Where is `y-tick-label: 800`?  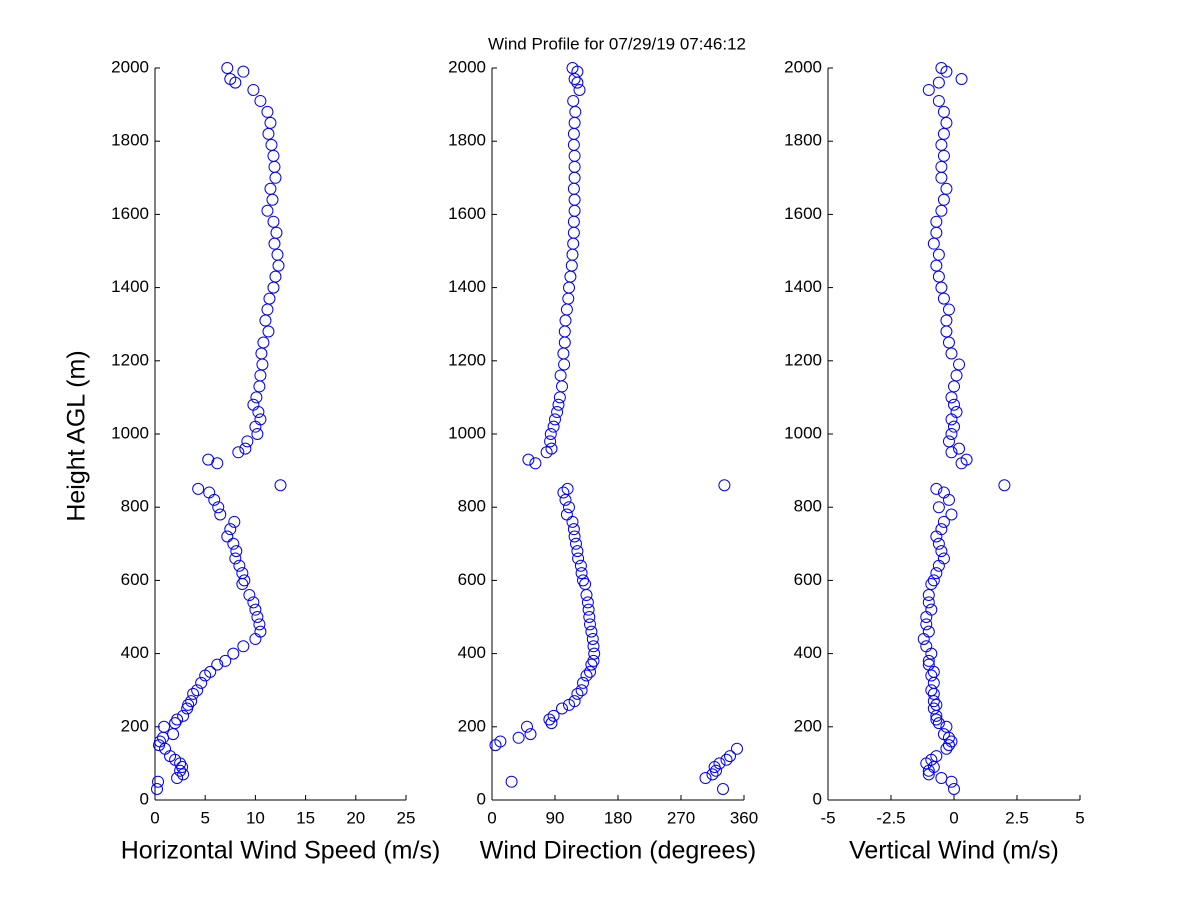 y-tick-label: 800 is located at coordinates (472, 506).